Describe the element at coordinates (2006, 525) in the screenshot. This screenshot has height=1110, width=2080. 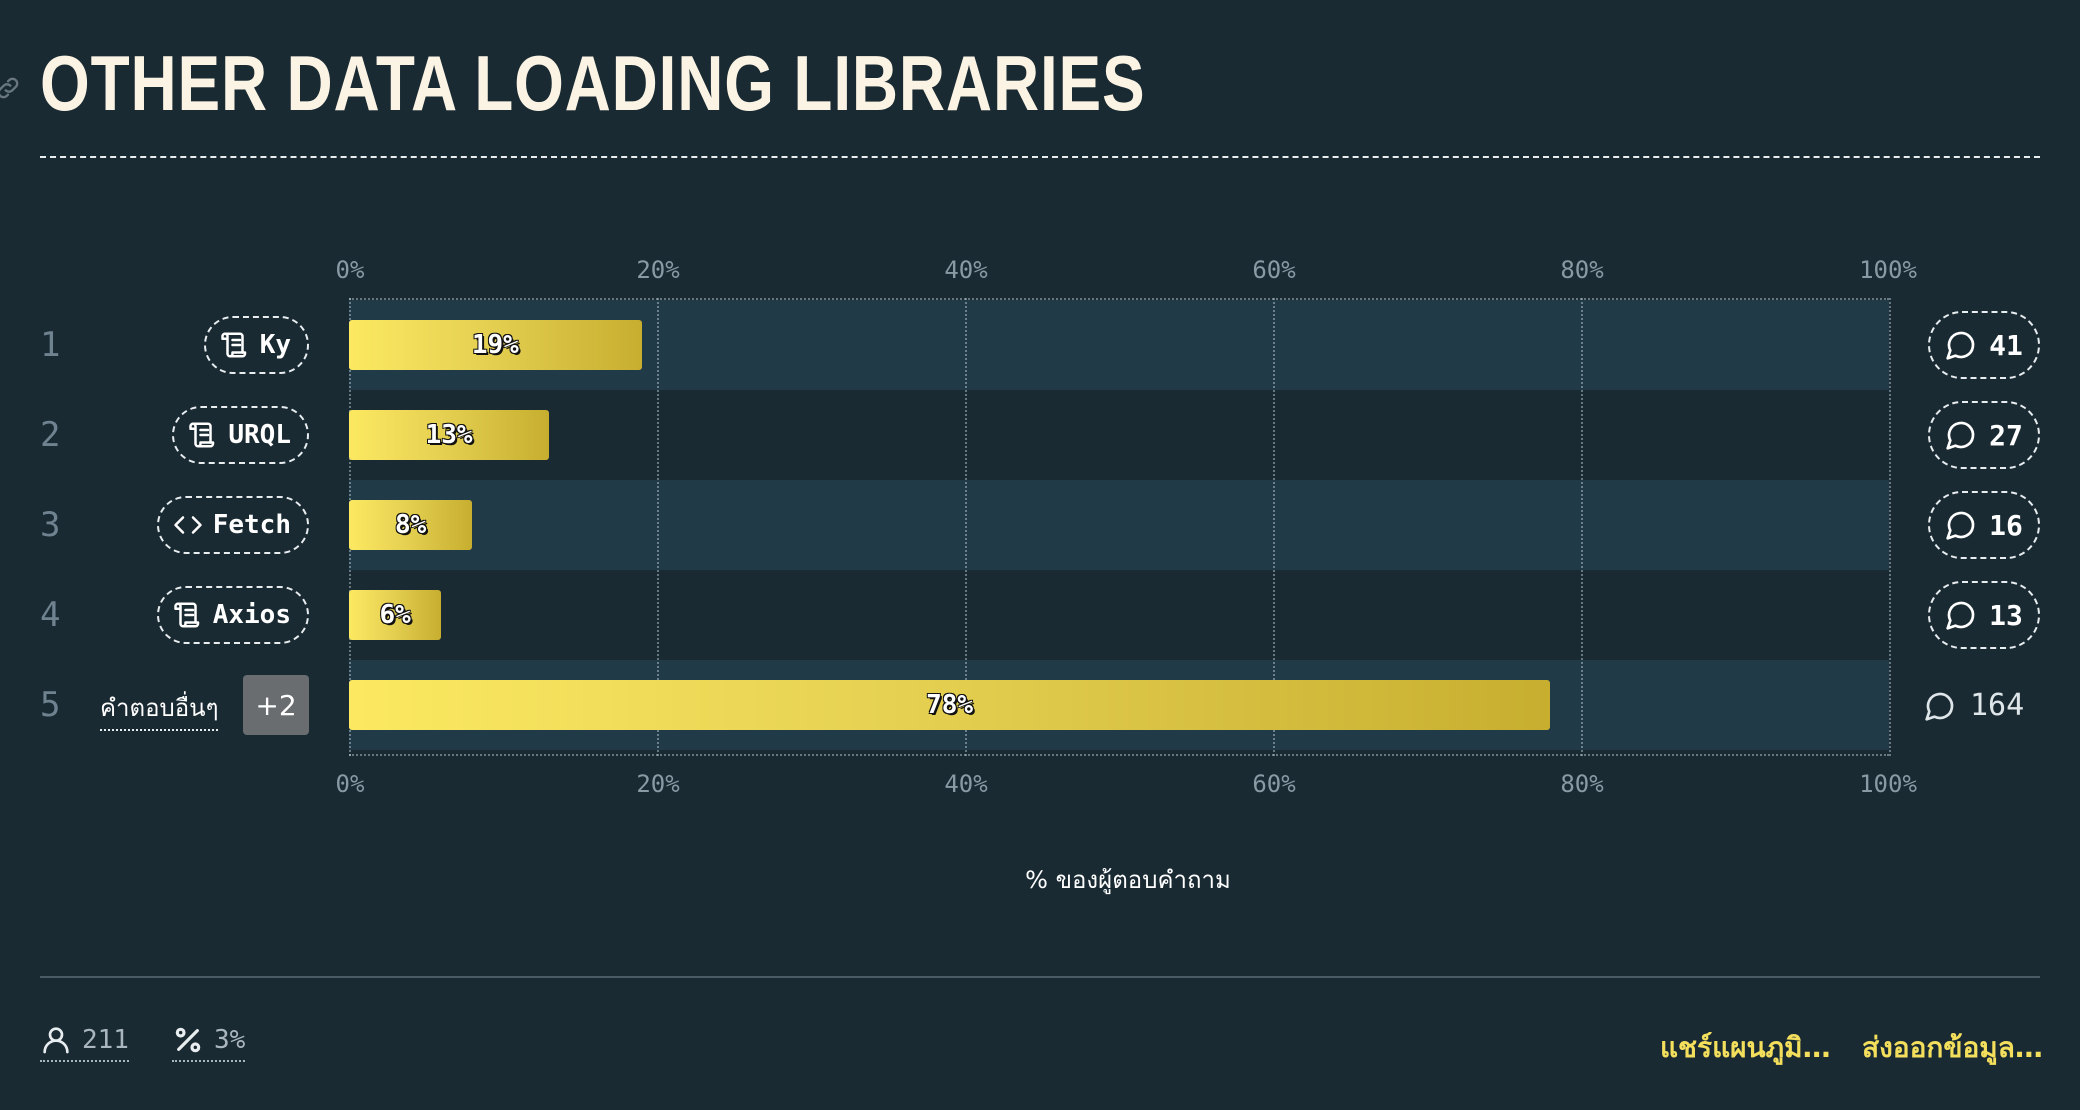
I see `comment-count: 16` at that location.